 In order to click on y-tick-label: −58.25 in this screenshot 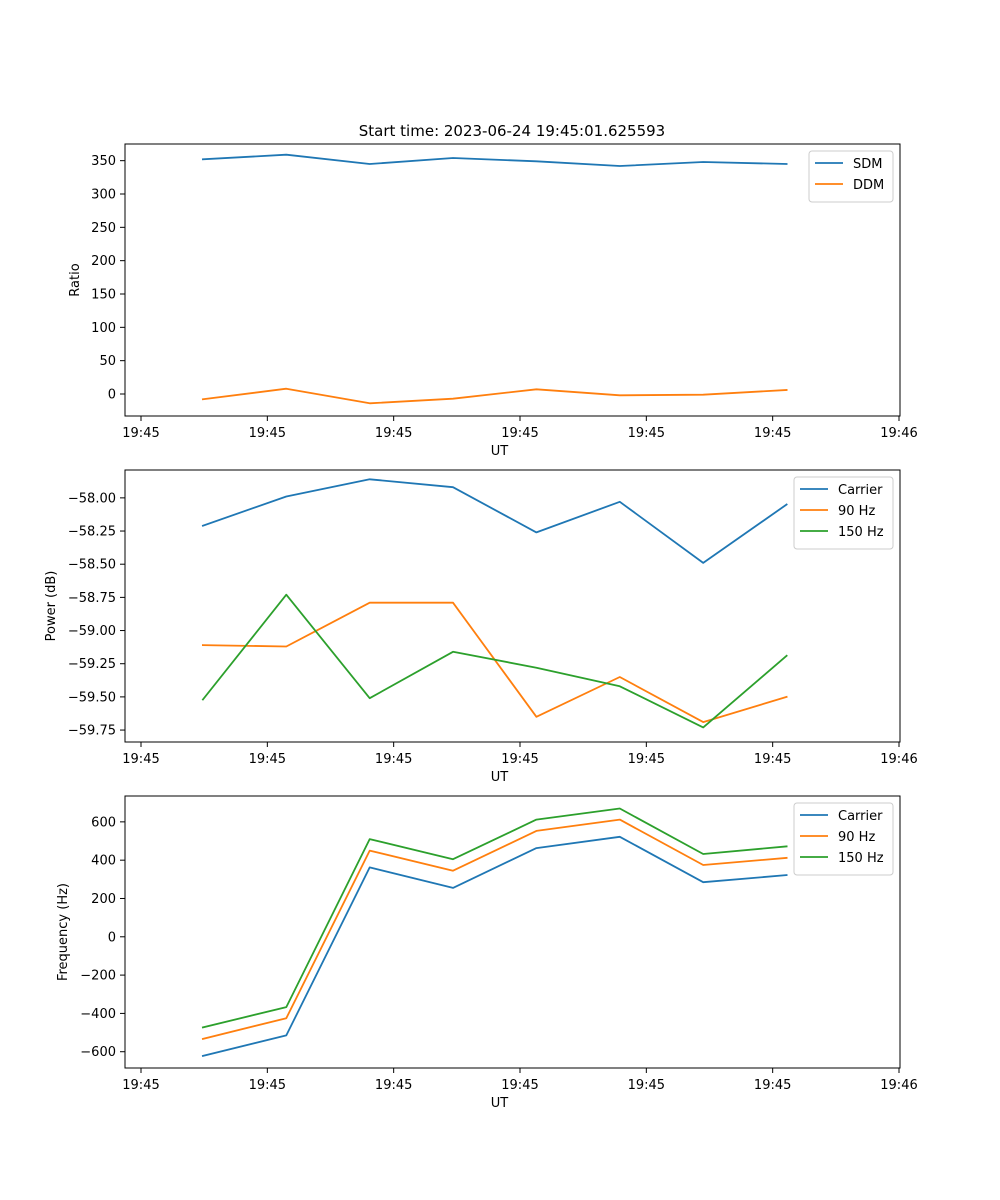, I will do `click(92, 532)`.